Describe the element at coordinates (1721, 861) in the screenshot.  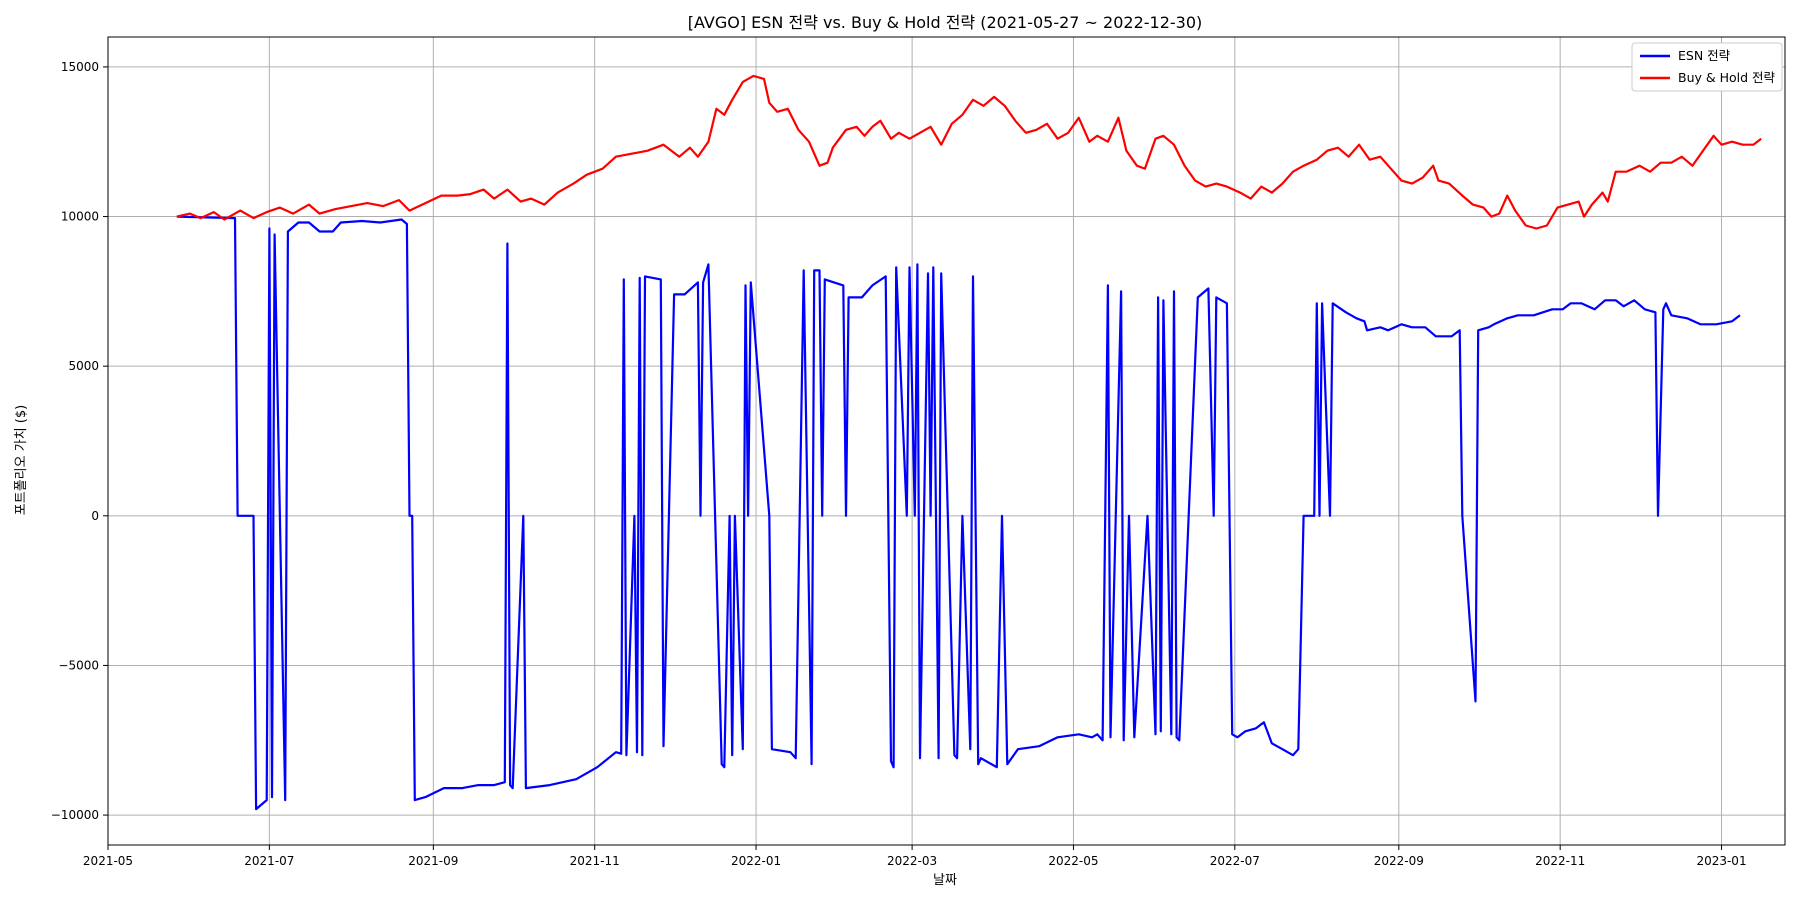
I see `x-tick-label: 2023-01` at that location.